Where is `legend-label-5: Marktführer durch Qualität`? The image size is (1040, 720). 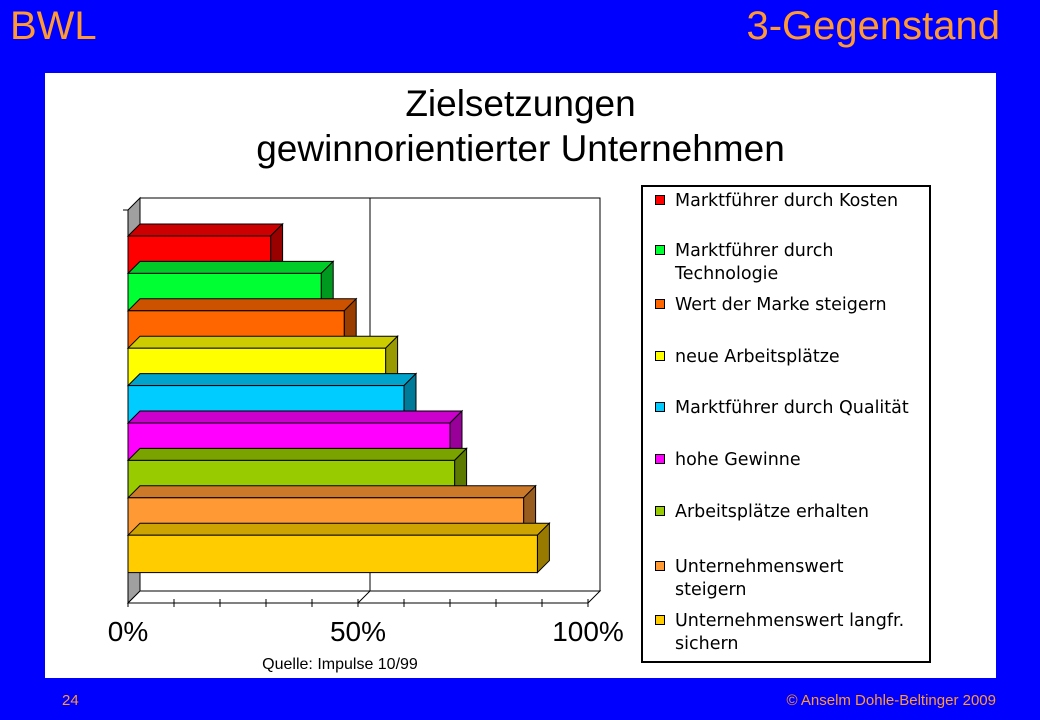 legend-label-5: Marktführer durch Qualität is located at coordinates (804, 408).